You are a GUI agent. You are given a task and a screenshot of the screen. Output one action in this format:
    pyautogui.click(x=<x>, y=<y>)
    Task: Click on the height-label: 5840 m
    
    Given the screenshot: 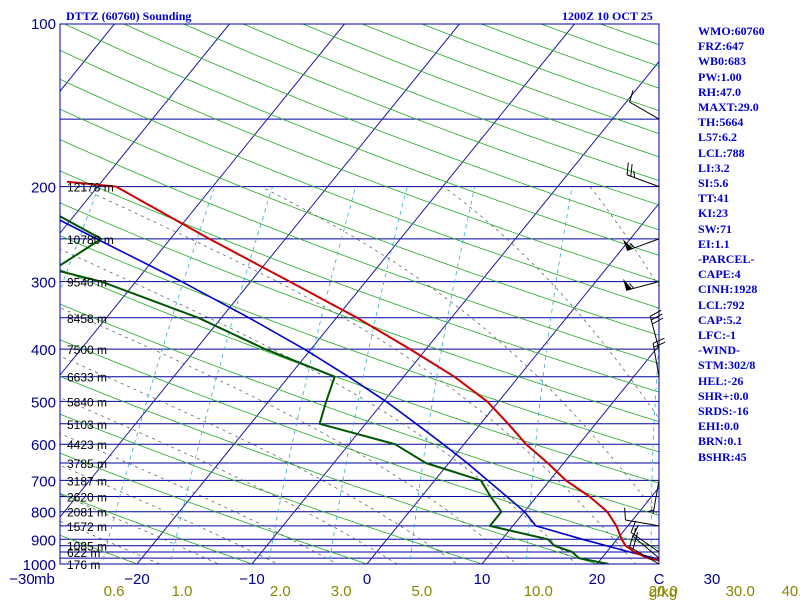 What is the action you would take?
    pyautogui.click(x=87, y=402)
    